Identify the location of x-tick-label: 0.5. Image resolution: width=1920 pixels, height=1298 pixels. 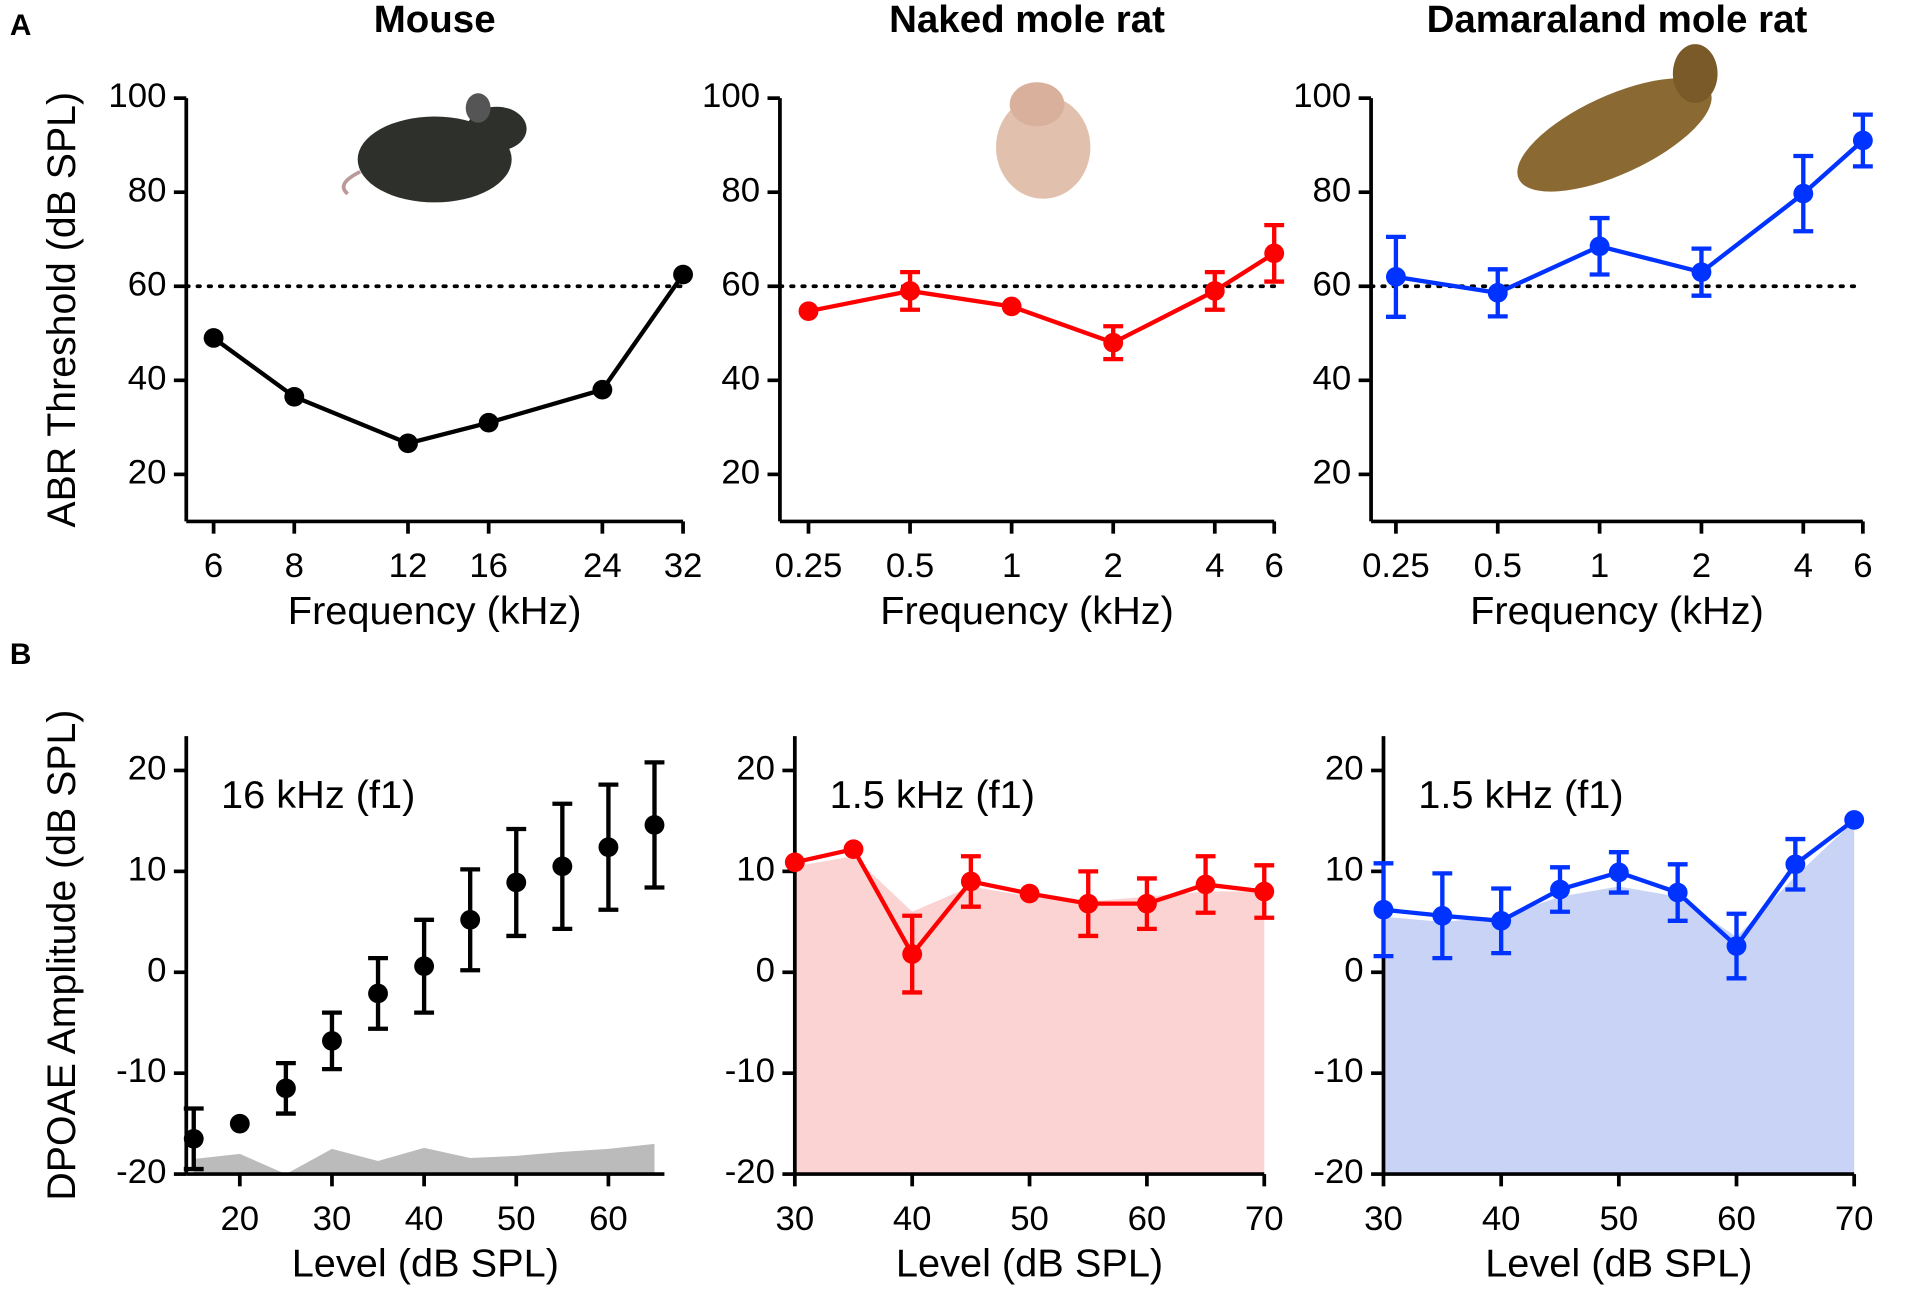
(1498, 566).